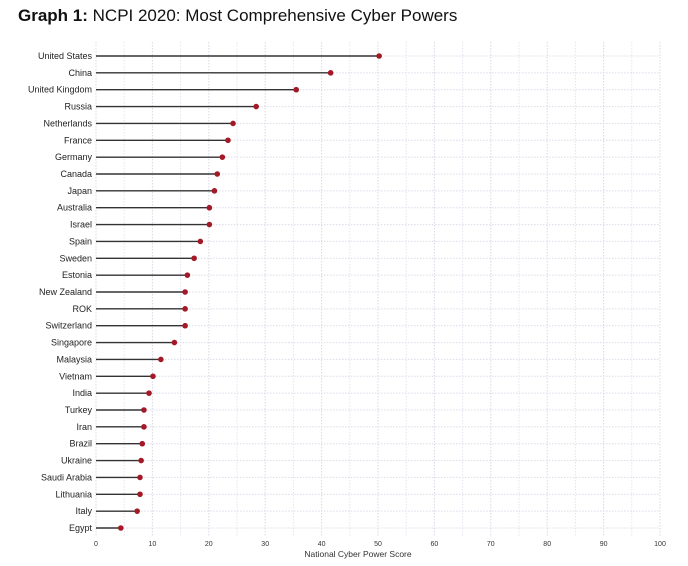  What do you see at coordinates (75, 376) in the screenshot?
I see `category-label: Vietnam` at bounding box center [75, 376].